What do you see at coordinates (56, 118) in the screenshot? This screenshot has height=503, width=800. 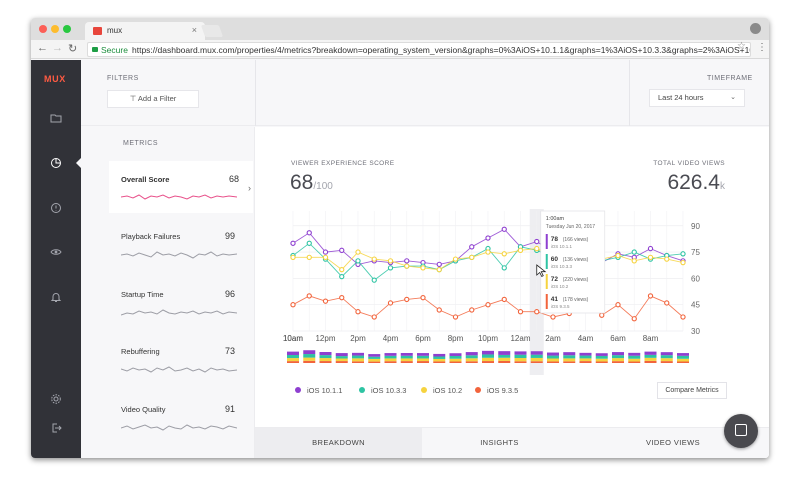 I see `folder-icon` at bounding box center [56, 118].